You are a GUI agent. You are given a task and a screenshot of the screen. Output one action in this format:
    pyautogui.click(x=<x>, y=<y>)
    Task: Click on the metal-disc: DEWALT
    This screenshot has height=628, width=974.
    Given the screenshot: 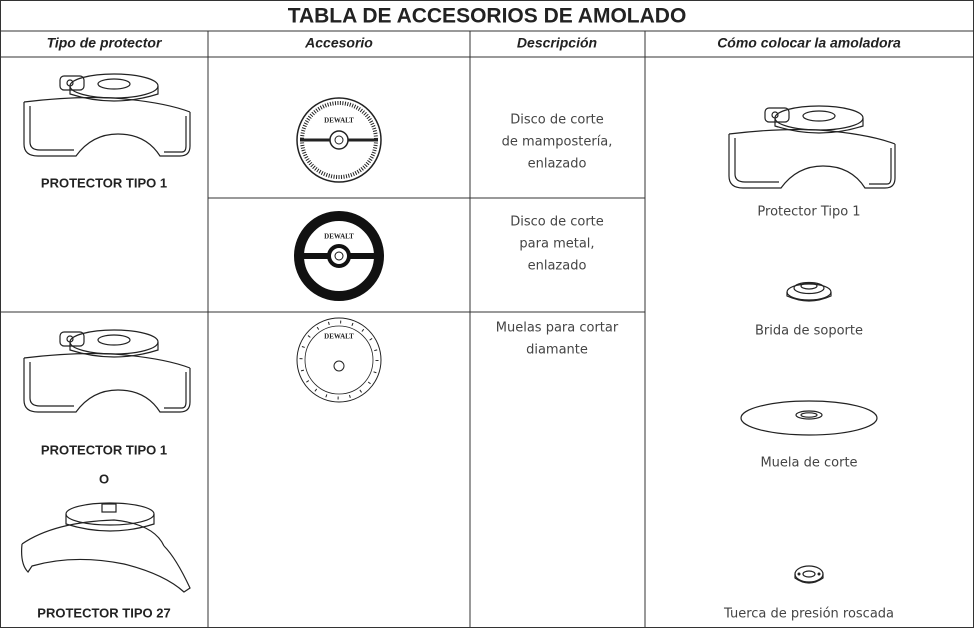 What is the action you would take?
    pyautogui.click(x=339, y=256)
    